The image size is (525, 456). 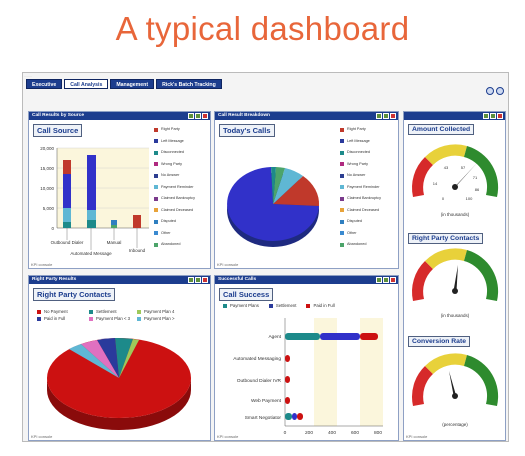 I want to click on gauge-tick: 0, so click(x=443, y=198).